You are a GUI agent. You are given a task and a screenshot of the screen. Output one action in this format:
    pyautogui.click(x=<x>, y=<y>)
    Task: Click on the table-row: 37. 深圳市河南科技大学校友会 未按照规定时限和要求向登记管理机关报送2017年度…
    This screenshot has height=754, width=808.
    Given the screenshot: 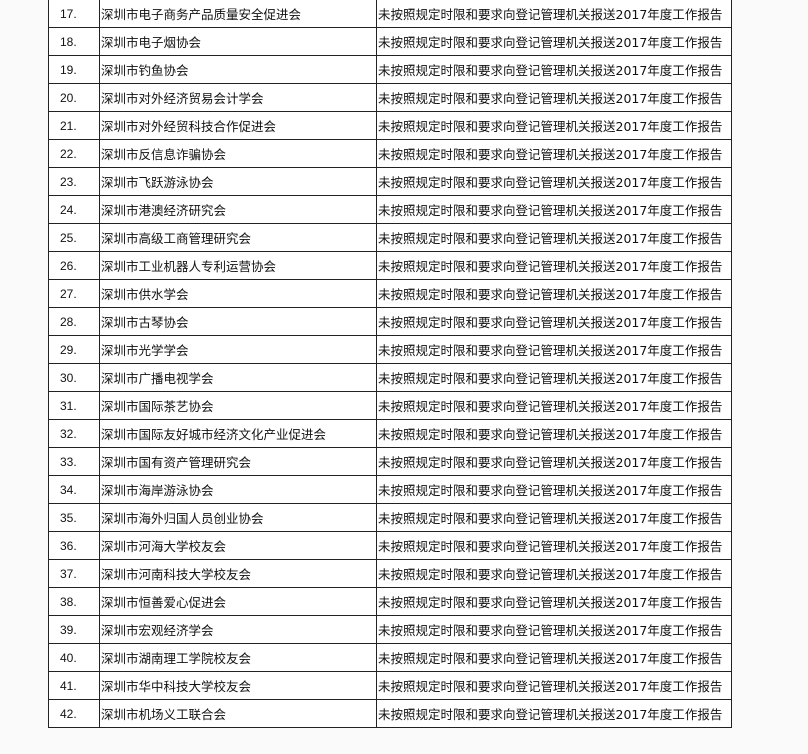 What is the action you would take?
    pyautogui.click(x=390, y=573)
    